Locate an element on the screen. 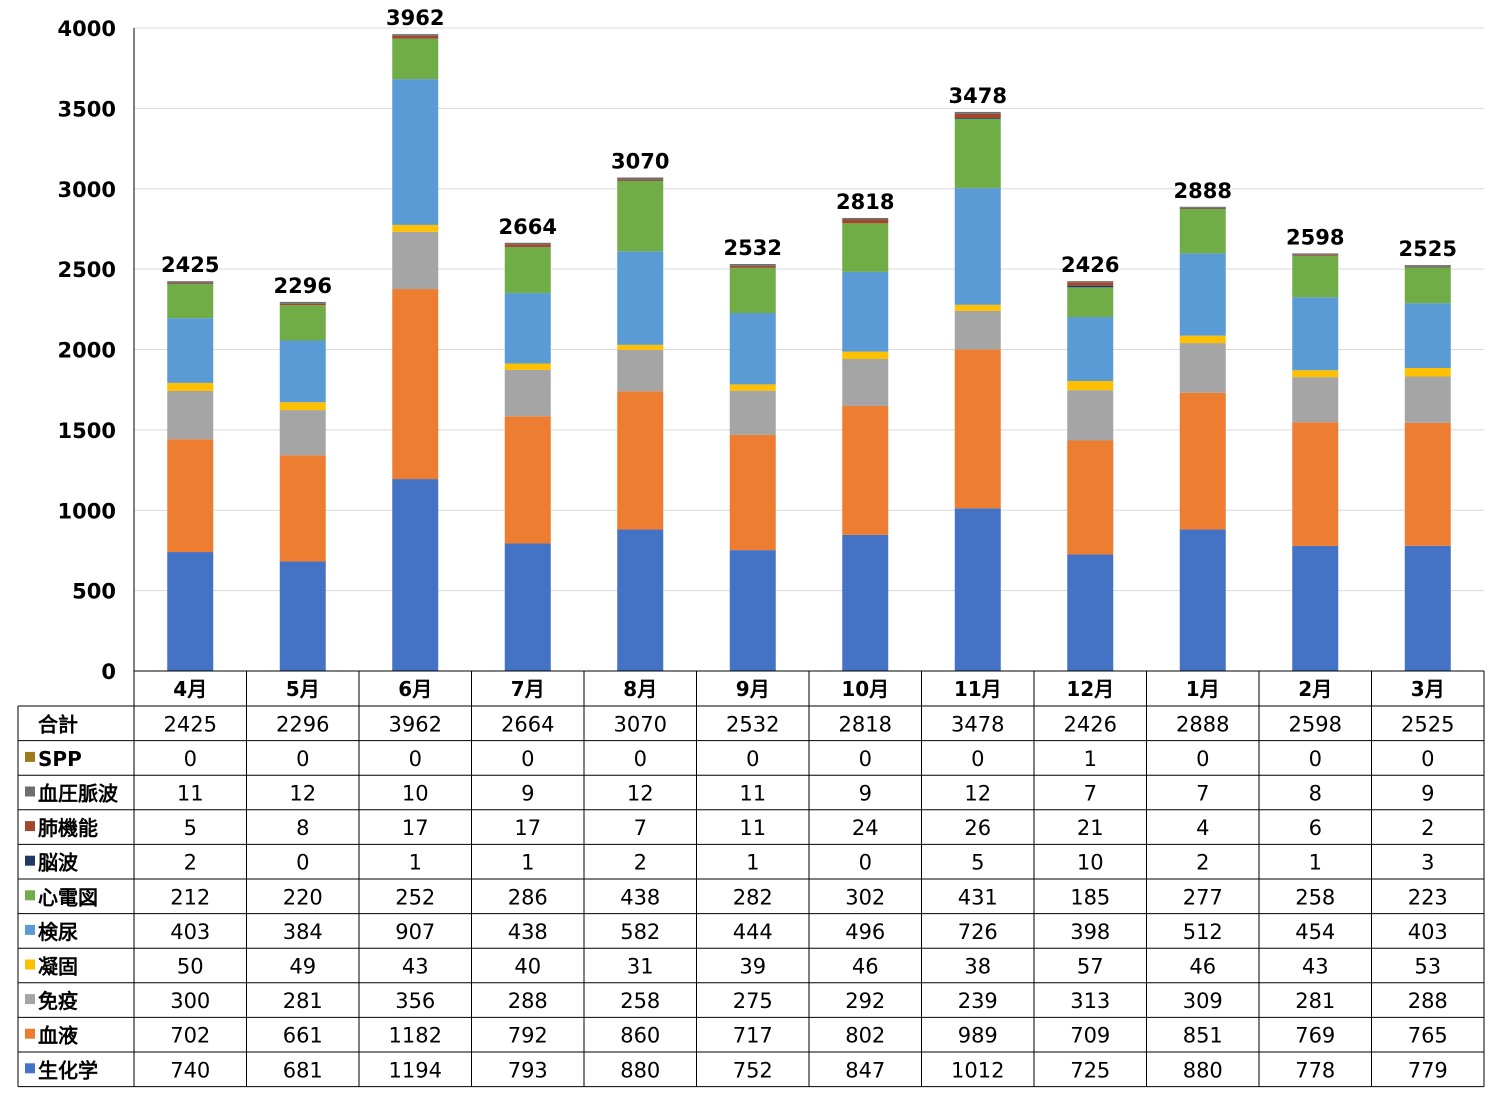  table-cell-value: 12 is located at coordinates (977, 794).